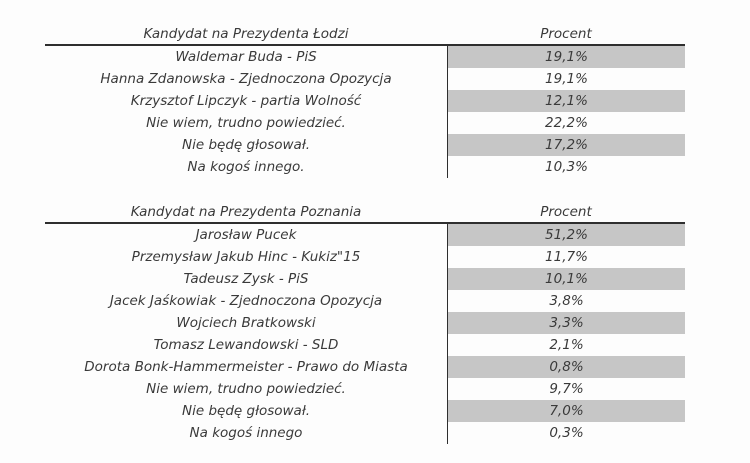 The width and height of the screenshot is (750, 463). What do you see at coordinates (365, 235) in the screenshot?
I see `table-row: Jarosław Pucek 51,2%` at bounding box center [365, 235].